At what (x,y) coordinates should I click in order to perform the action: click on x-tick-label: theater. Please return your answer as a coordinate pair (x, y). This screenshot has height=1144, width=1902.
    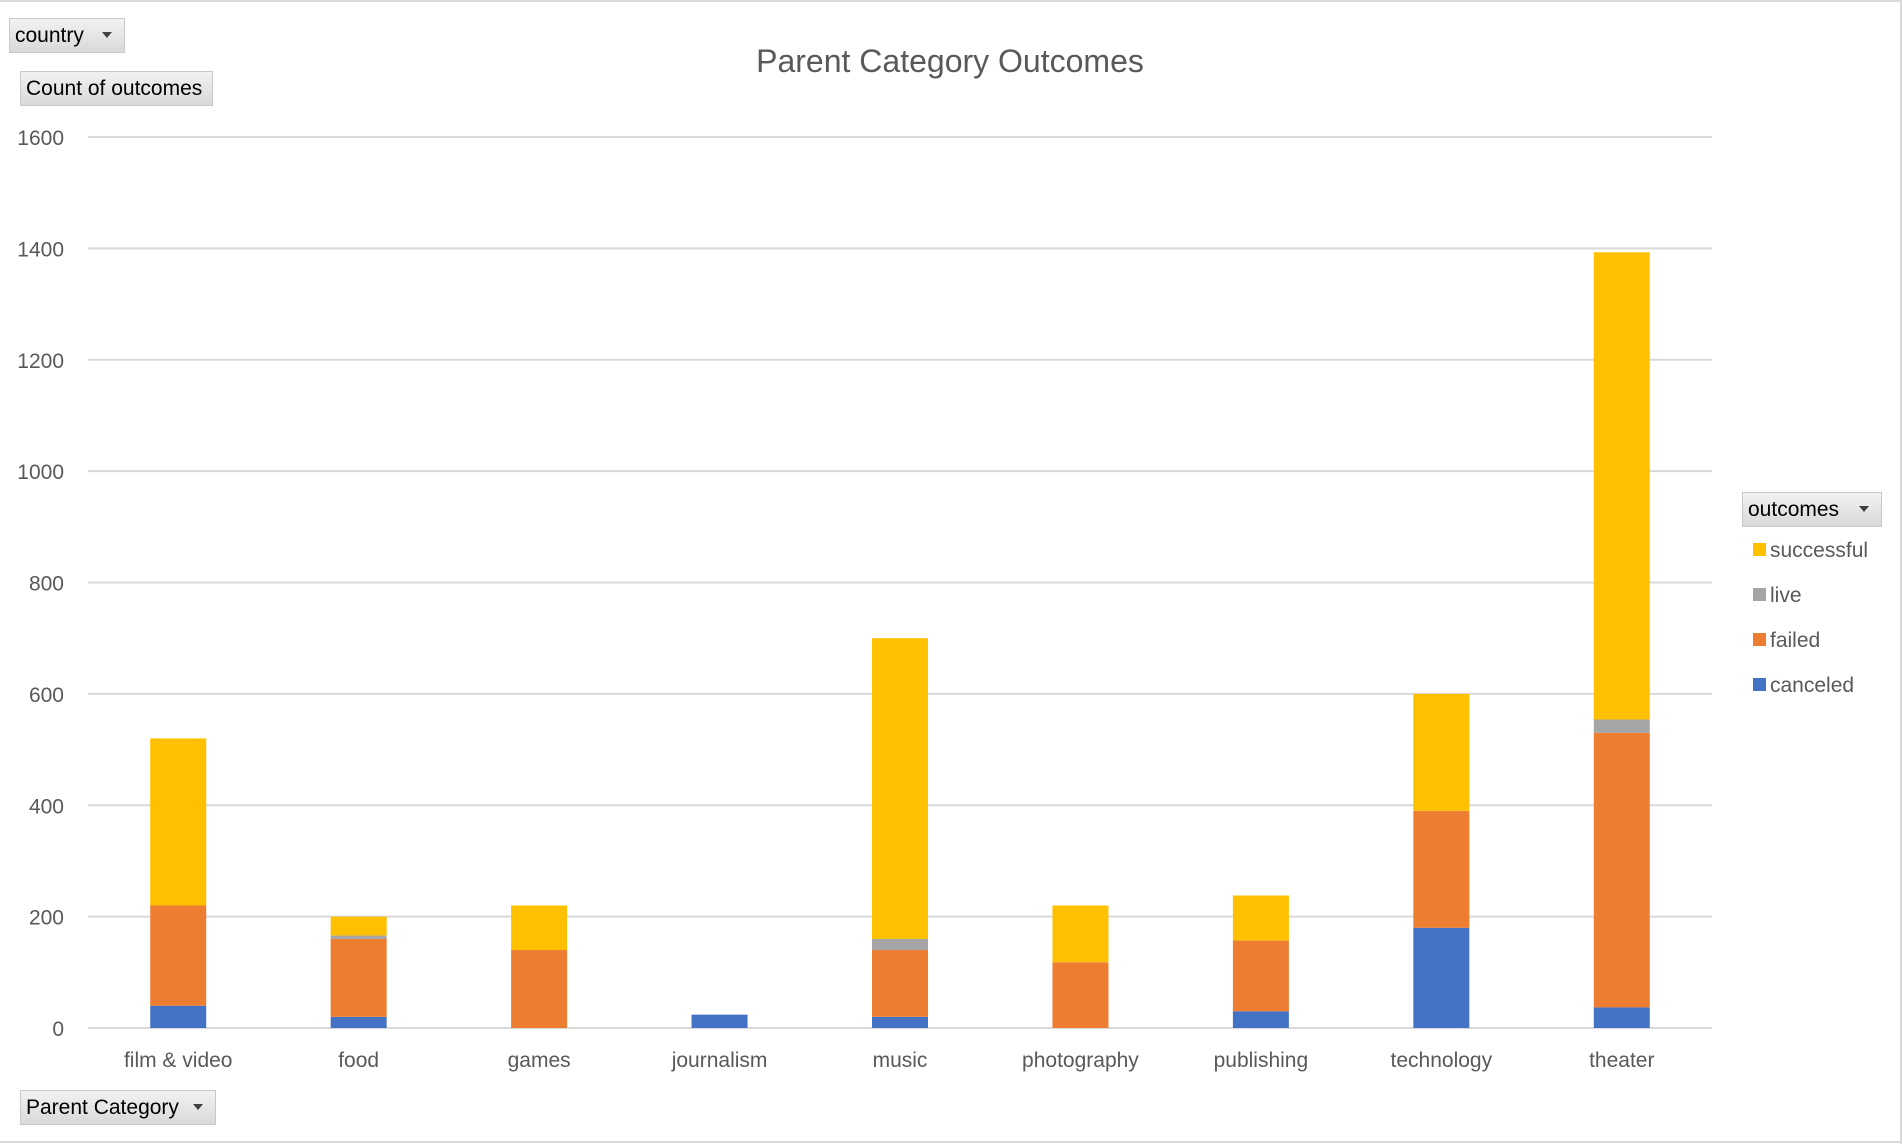
    Looking at the image, I should click on (1621, 1060).